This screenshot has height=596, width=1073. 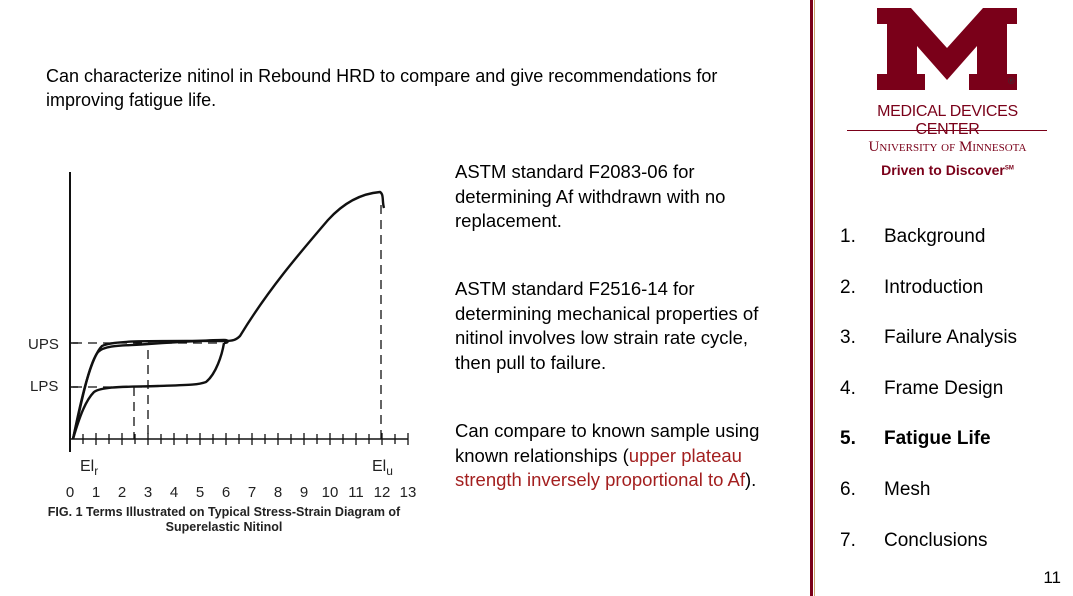 I want to click on x-tick-labels: 0 1 2 3 4 5 6 7 8 9 10 11 12 13, so click(x=241, y=492).